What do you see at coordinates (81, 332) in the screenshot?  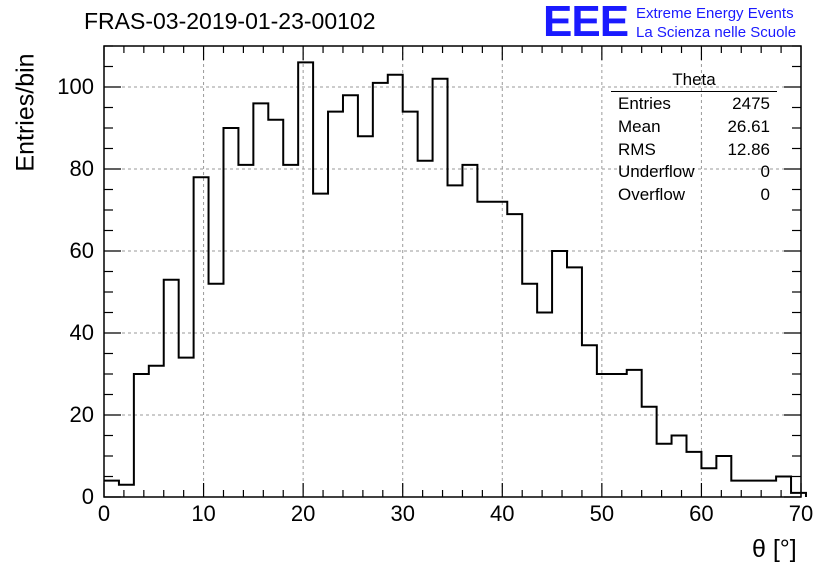 I see `y-tick-label: 40` at bounding box center [81, 332].